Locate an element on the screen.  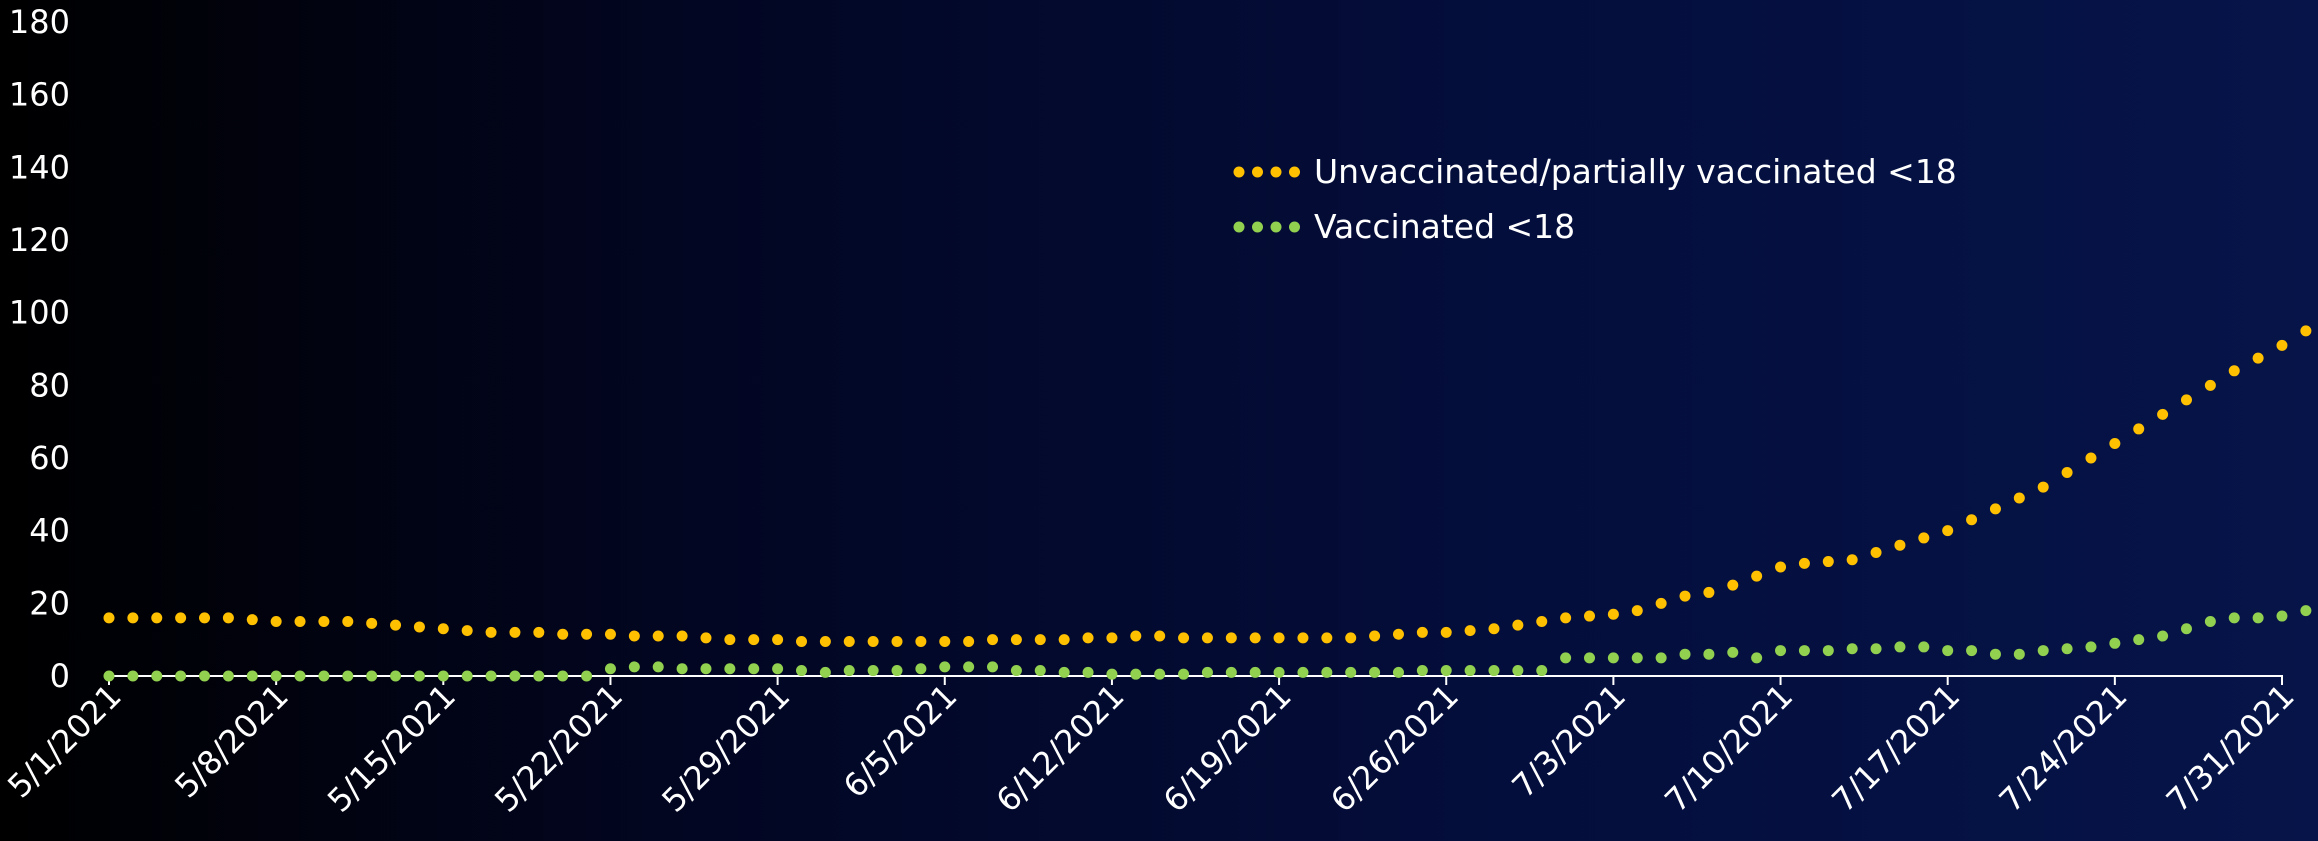
y-axis-tick-labels: 0 20 40 60 80 100 120 140 160 180 is located at coordinates (39, 349).